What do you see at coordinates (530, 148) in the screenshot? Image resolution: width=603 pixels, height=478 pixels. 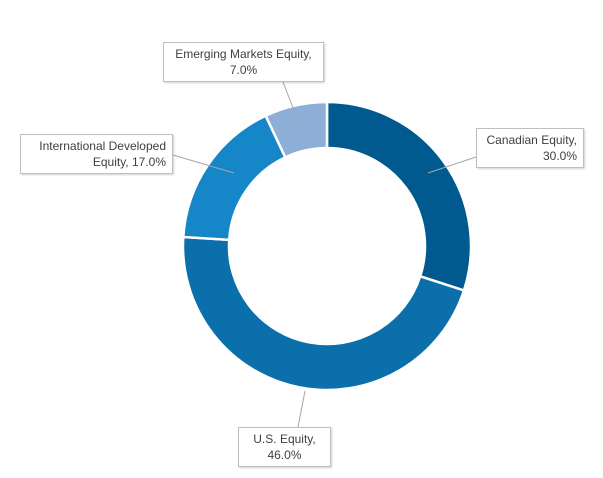 I see `data-label-canadian-equity: Canadian Equity, 30.0%` at bounding box center [530, 148].